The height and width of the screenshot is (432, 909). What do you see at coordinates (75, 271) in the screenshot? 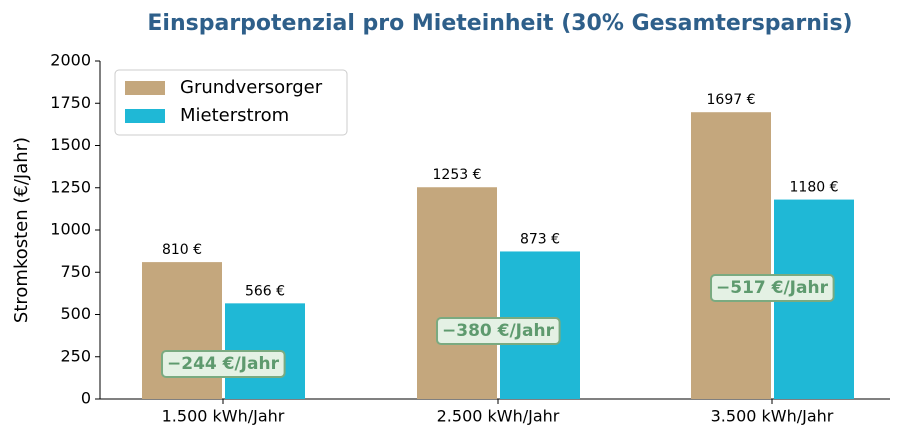
I see `y-tick-label: 750` at bounding box center [75, 271].